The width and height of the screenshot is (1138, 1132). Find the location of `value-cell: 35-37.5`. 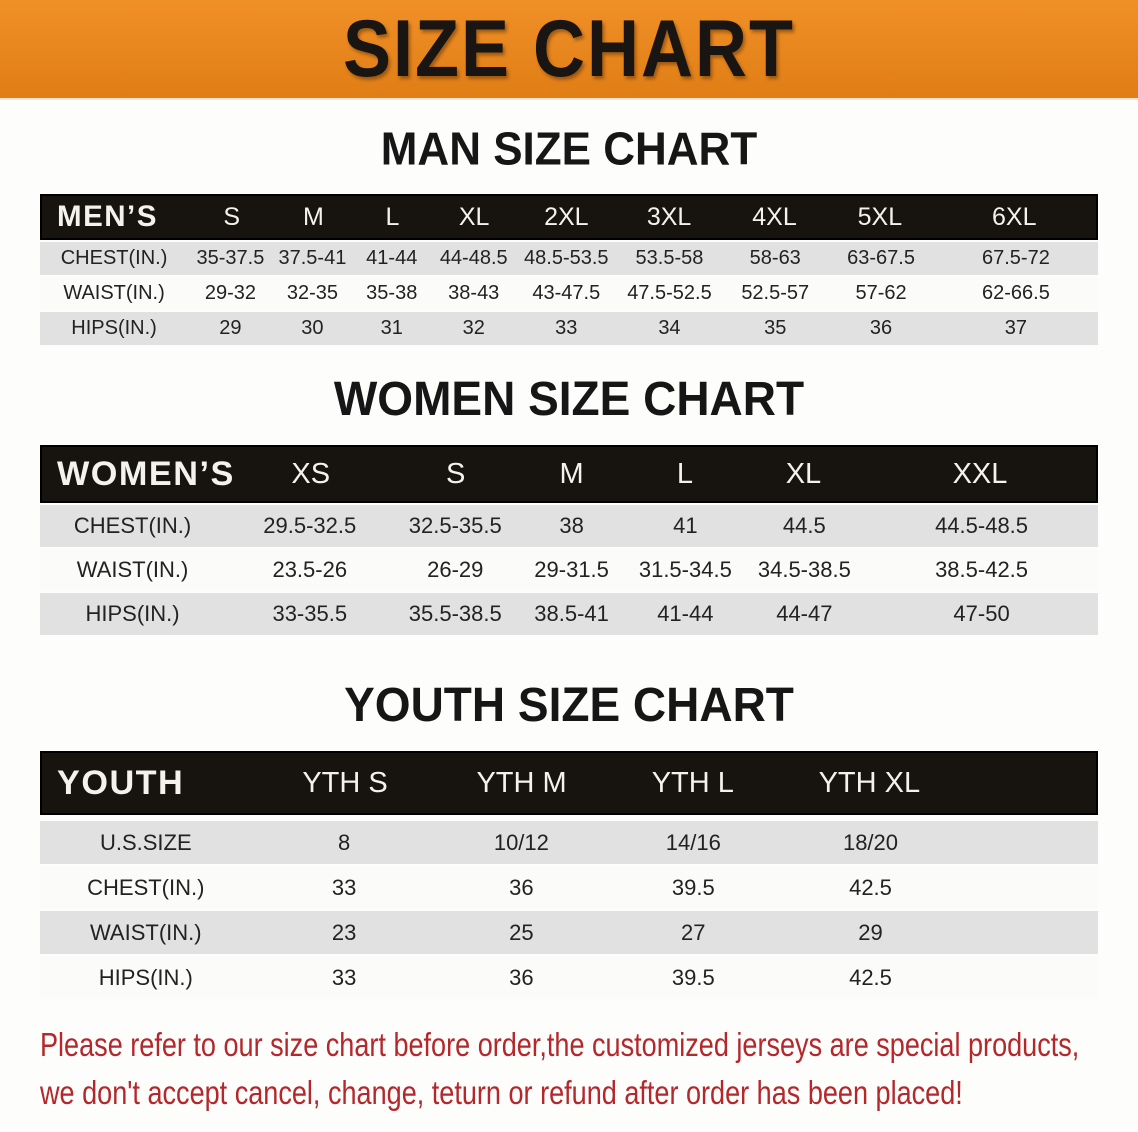

value-cell: 35-37.5 is located at coordinates (230, 258).